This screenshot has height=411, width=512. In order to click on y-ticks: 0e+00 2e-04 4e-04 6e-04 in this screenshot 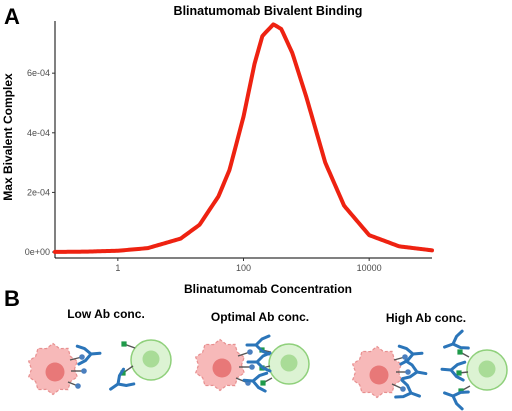, I will do `click(40, 162)`.